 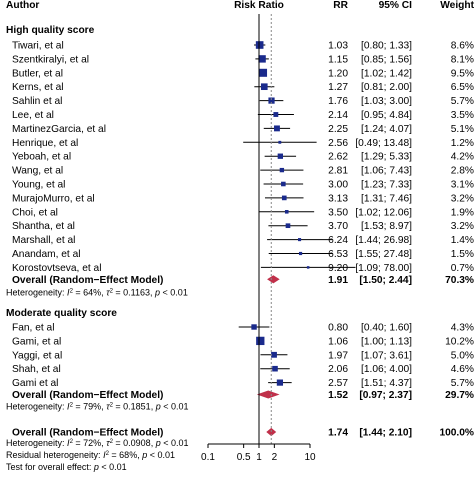 I want to click on footer-test: Test for overall effect: p < 0.01, so click(x=66, y=467).